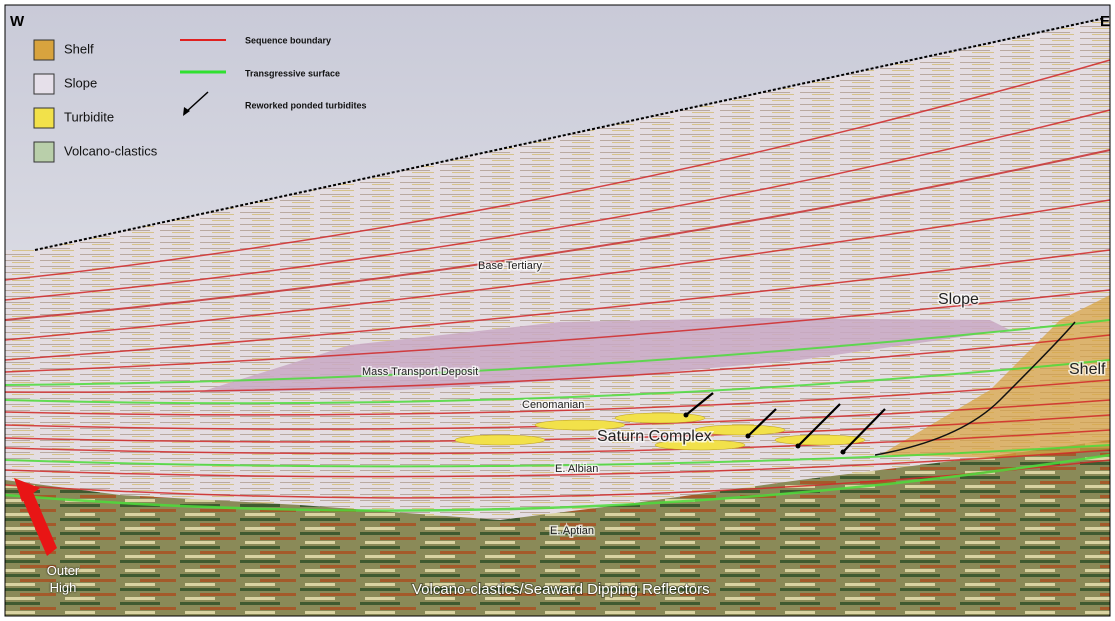 This screenshot has width=1115, height=621. I want to click on shelf-body, so click(995, 376).